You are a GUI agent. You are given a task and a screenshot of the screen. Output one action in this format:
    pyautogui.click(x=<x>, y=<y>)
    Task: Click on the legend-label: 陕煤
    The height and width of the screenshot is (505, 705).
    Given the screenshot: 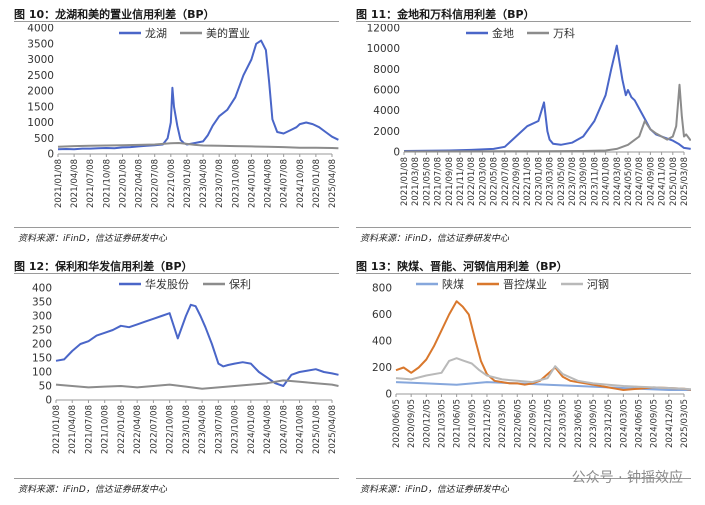 What is the action you would take?
    pyautogui.click(x=453, y=284)
    